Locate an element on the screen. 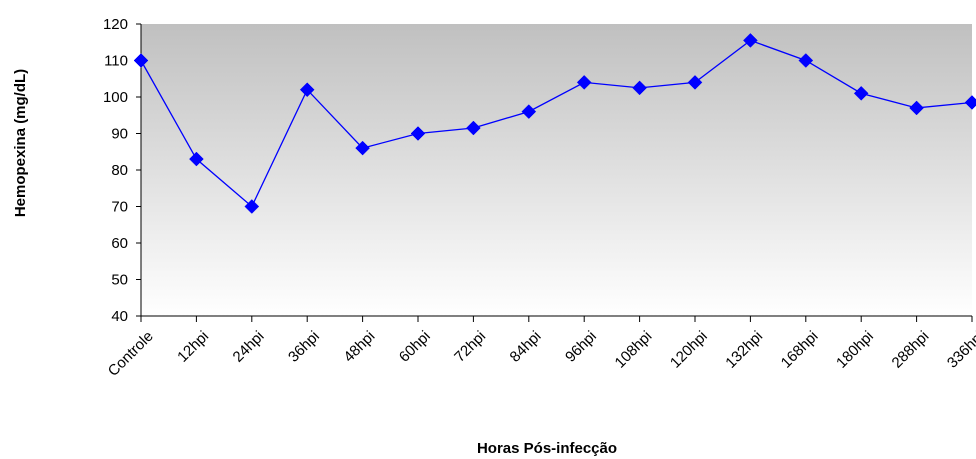 This screenshot has width=976, height=459. x-tick-label: 36hpi is located at coordinates (304, 347).